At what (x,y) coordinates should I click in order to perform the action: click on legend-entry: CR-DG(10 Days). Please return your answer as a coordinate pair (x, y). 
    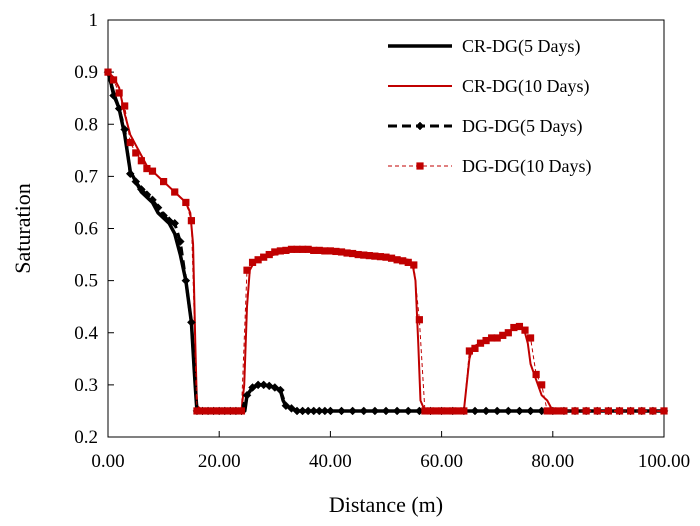
    Looking at the image, I should click on (489, 86).